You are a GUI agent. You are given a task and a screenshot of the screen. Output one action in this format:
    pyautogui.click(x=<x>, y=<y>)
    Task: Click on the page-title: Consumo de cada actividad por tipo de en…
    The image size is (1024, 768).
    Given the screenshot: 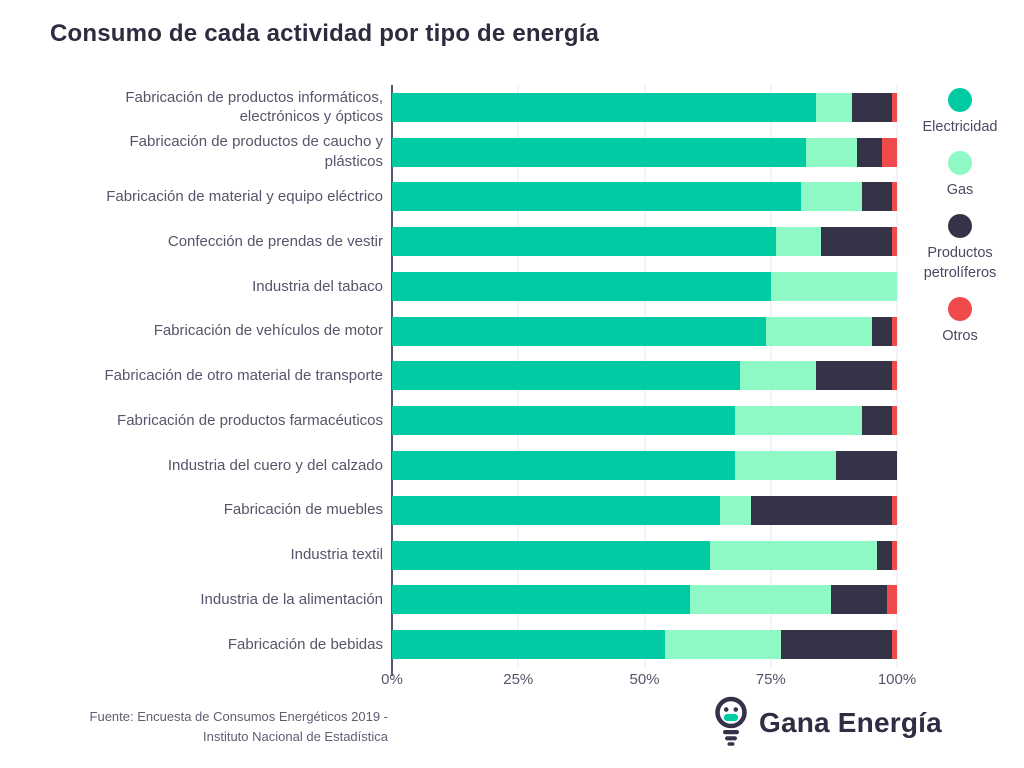 What is the action you would take?
    pyautogui.click(x=325, y=33)
    